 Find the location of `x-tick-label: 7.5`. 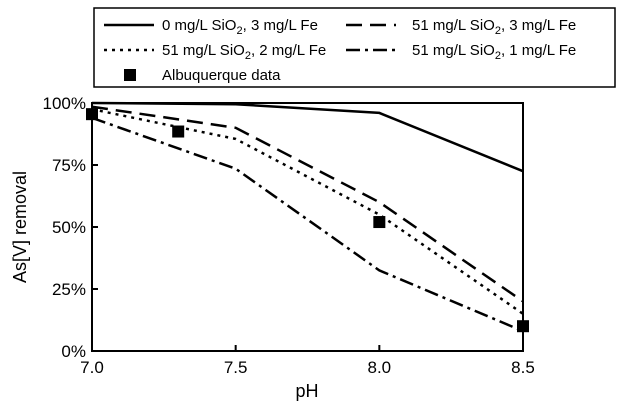

x-tick-label: 7.5 is located at coordinates (236, 367).